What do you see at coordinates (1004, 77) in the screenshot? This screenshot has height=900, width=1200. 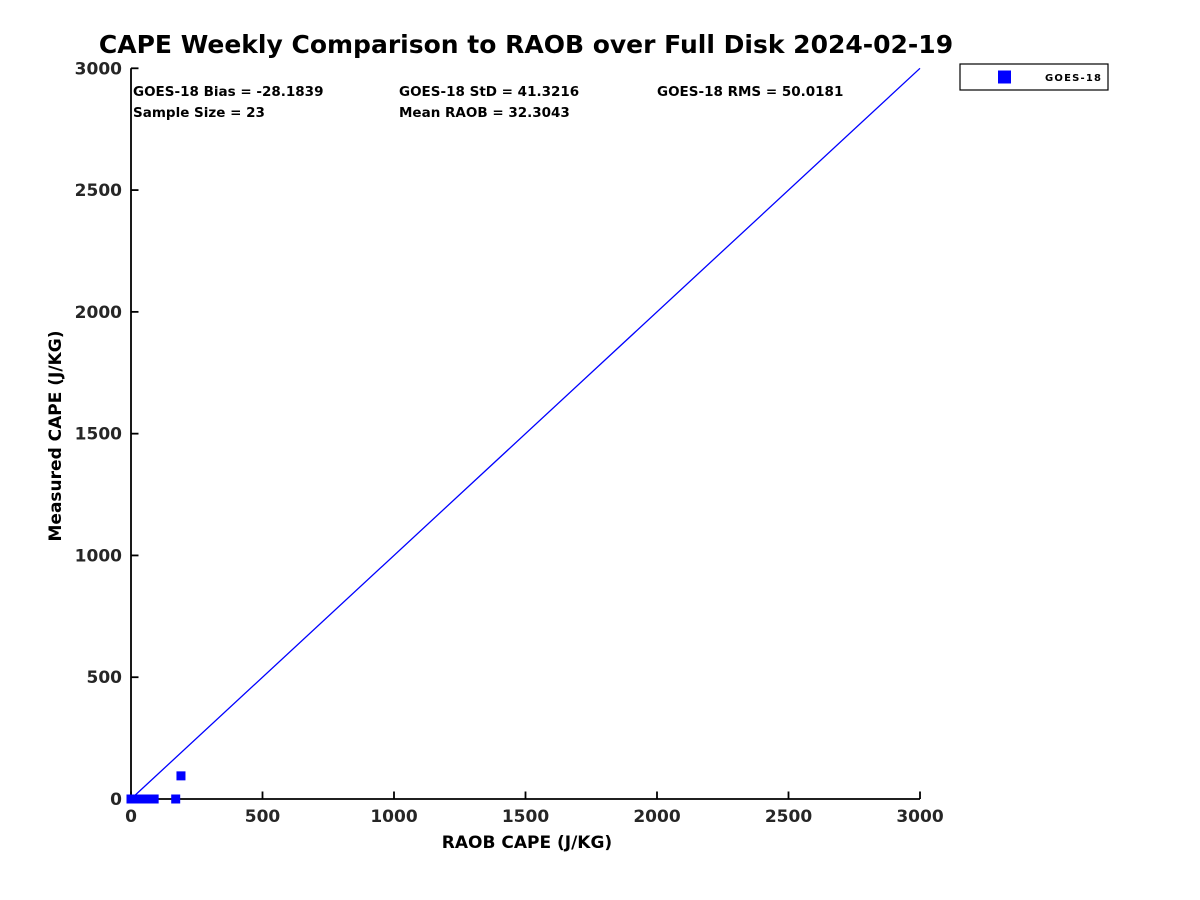 I see `legend-swatch-square-icon` at bounding box center [1004, 77].